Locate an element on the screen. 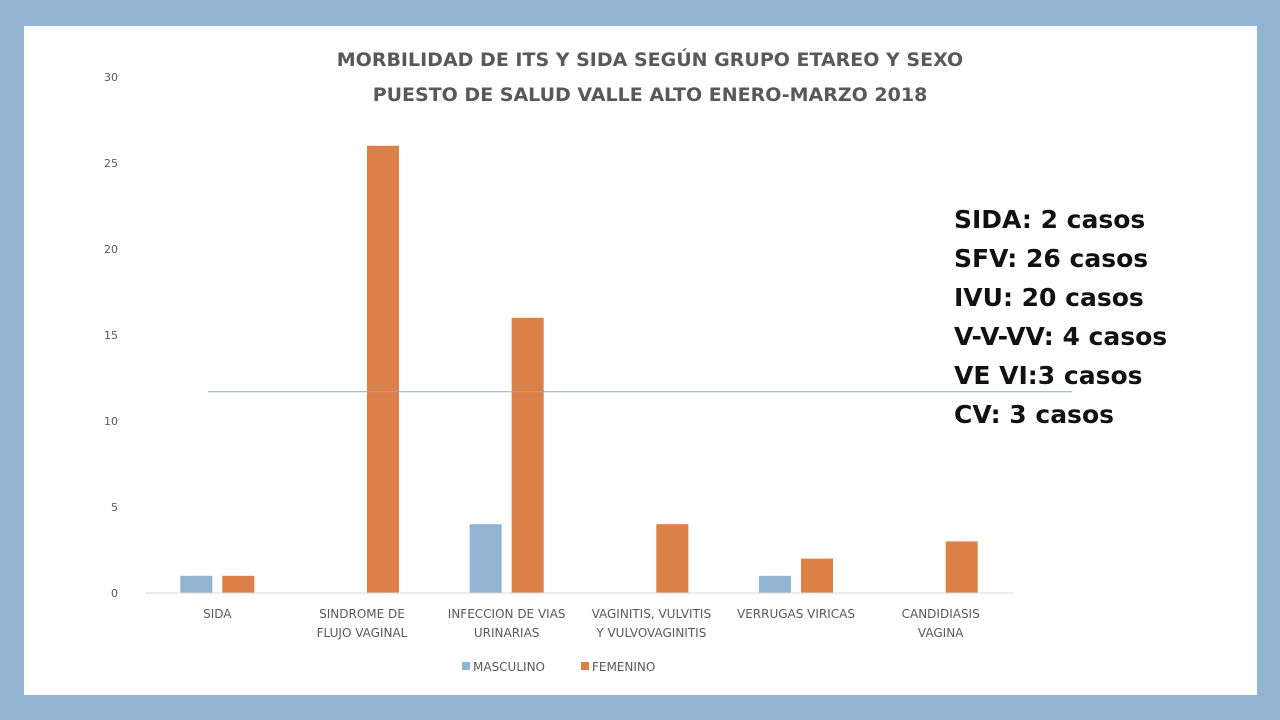 The image size is (1280, 720). y-tick-label: 5 is located at coordinates (114, 507).